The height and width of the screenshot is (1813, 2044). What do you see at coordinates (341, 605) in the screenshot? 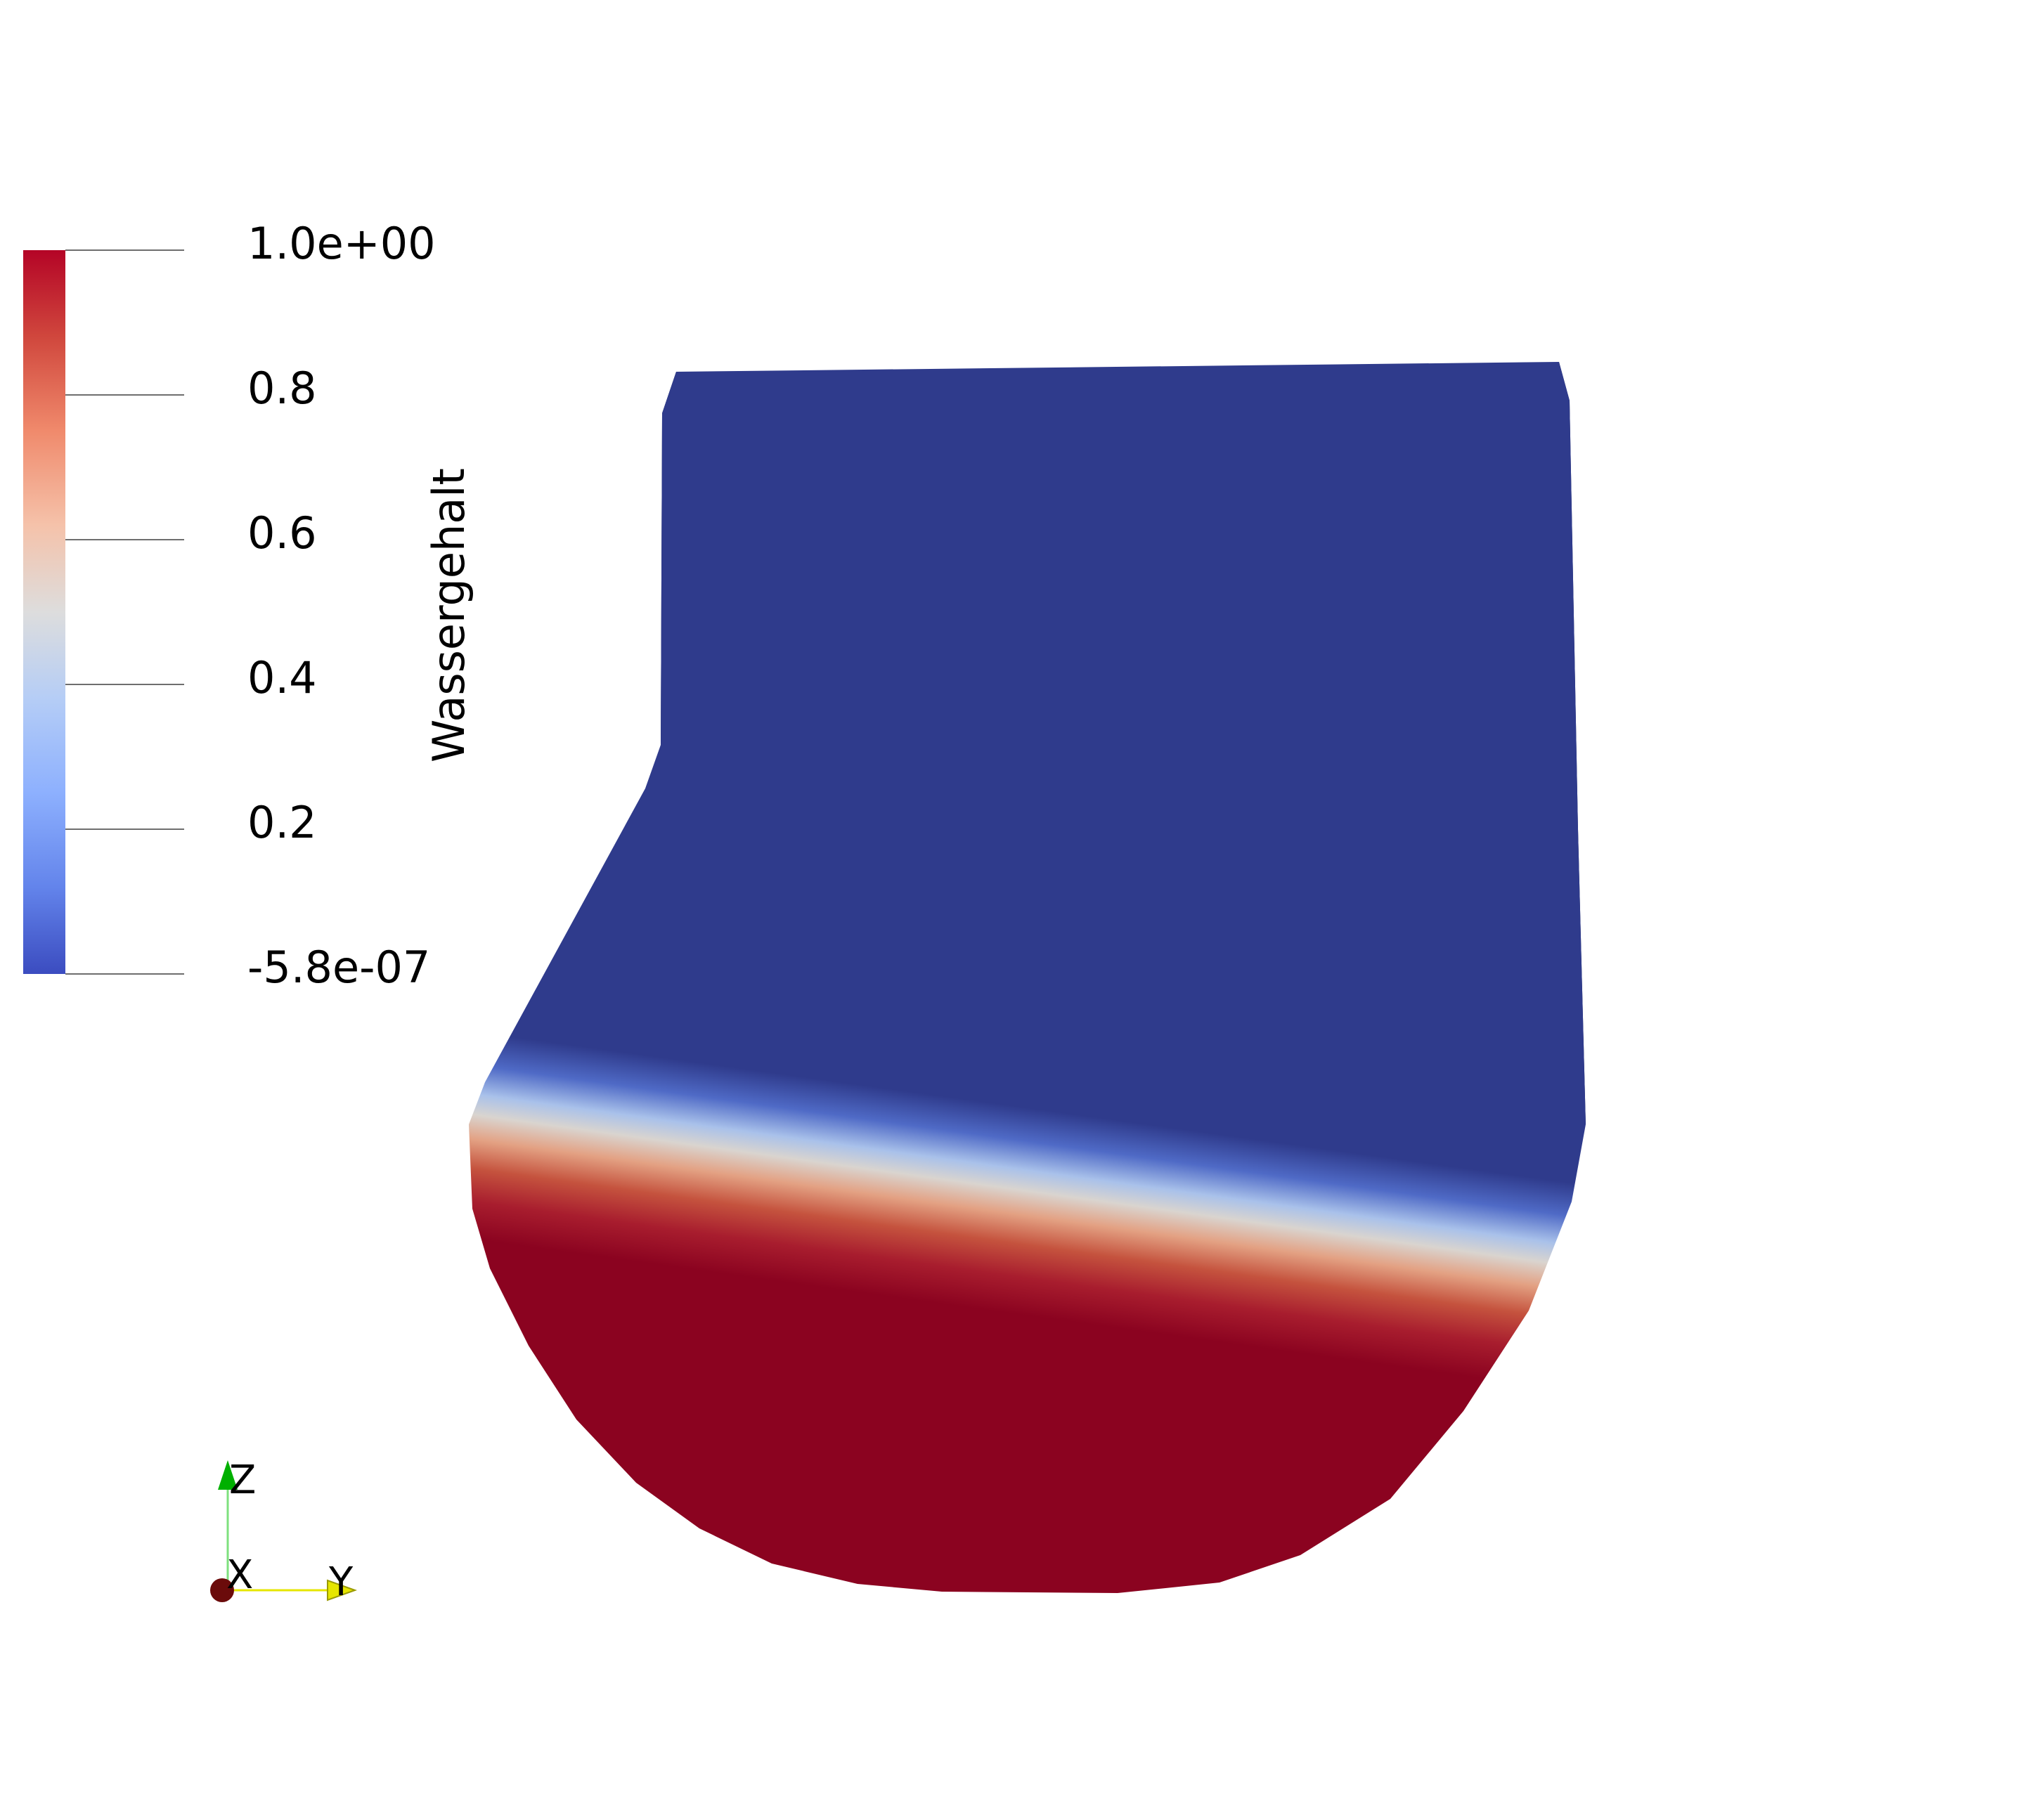
I see `scalar-bar-labels: 1.0e+00 0.8 0.6 0.4 0.2 -5.8e-07` at bounding box center [341, 605].